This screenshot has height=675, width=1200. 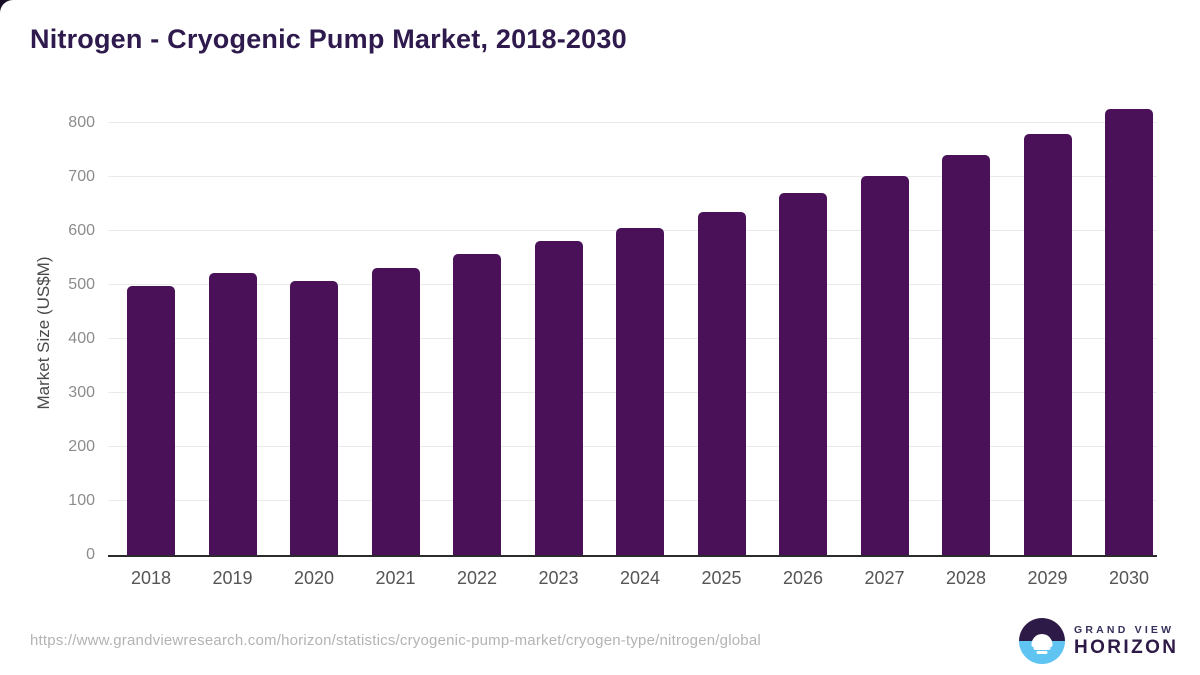 I want to click on y-axis-tick-label-500: 500, so click(x=81, y=284).